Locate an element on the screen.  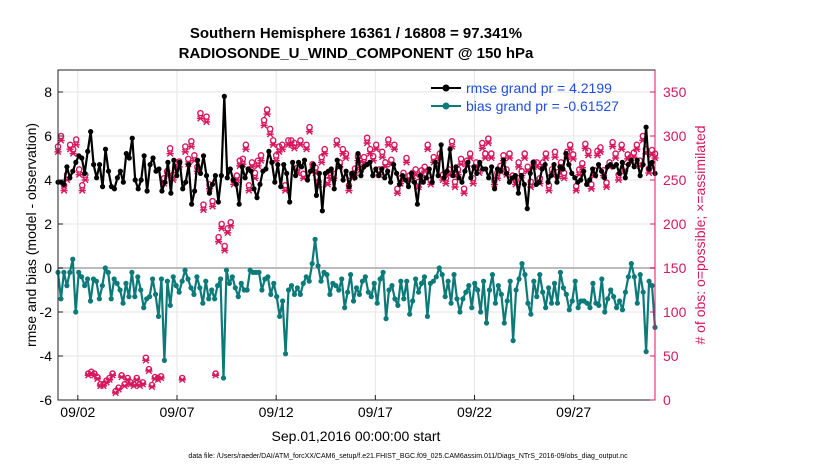
y-right-tick-label: 200 is located at coordinates (675, 224).